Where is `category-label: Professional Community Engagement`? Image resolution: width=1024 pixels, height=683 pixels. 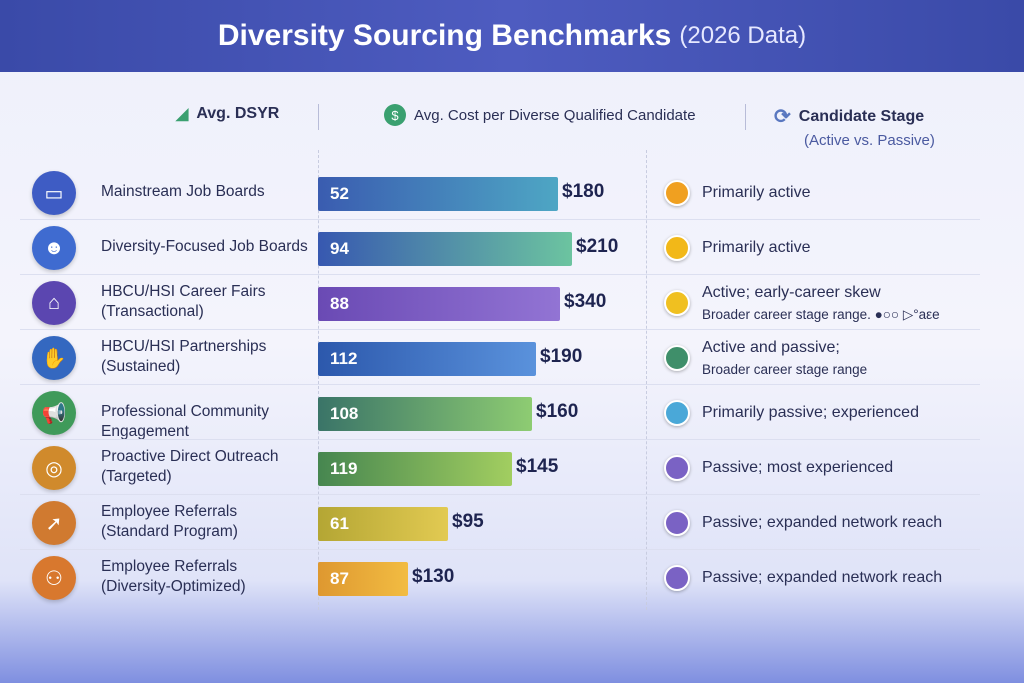 category-label: Professional Community Engagement is located at coordinates (185, 421).